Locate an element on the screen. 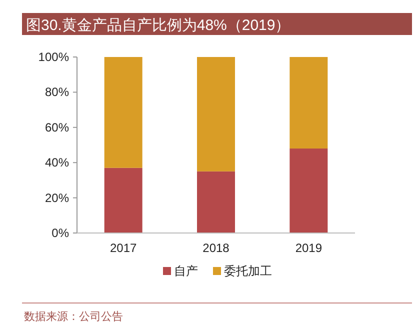 This screenshot has height=333, width=414. y-tick-label: 0% is located at coordinates (61, 233).